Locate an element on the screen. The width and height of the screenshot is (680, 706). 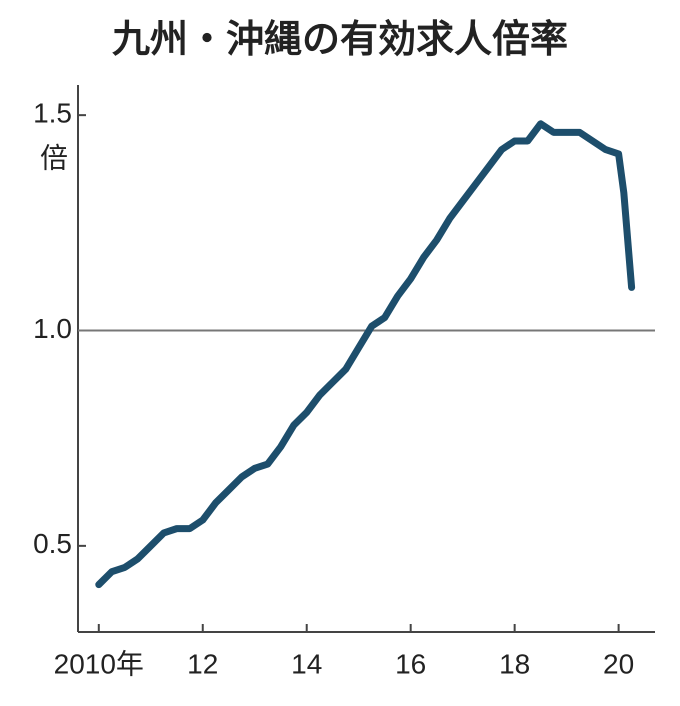
y-tick-label: 0.5 is located at coordinates (52, 543).